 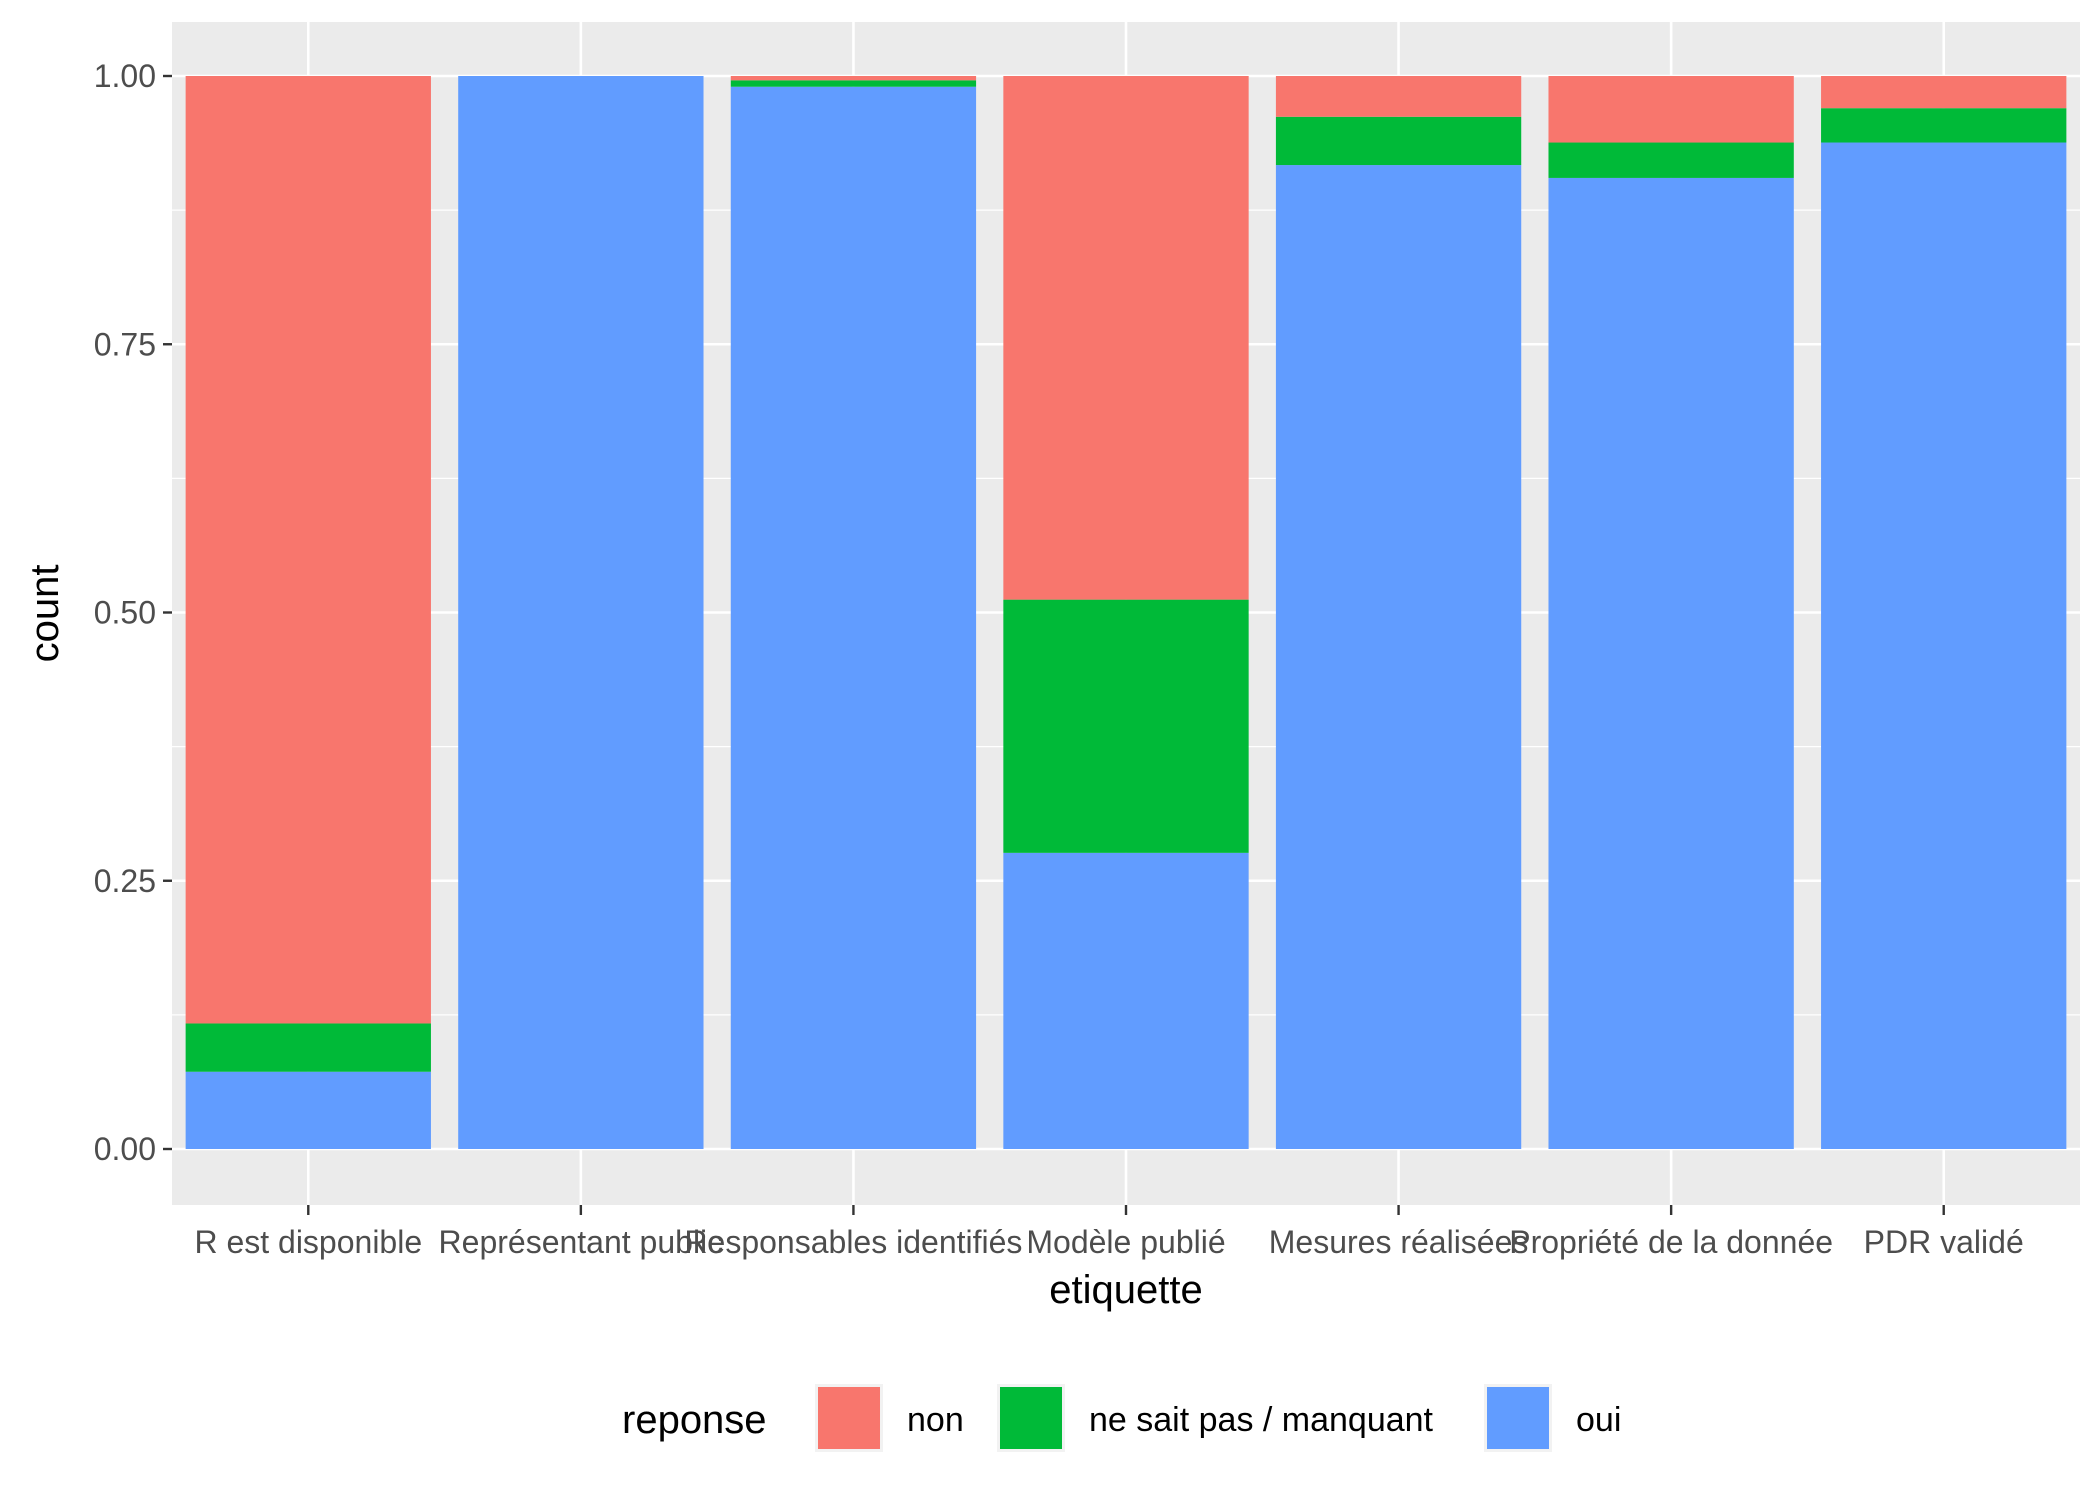 What do you see at coordinates (125, 881) in the screenshot?
I see `y-tick-label: 0.25` at bounding box center [125, 881].